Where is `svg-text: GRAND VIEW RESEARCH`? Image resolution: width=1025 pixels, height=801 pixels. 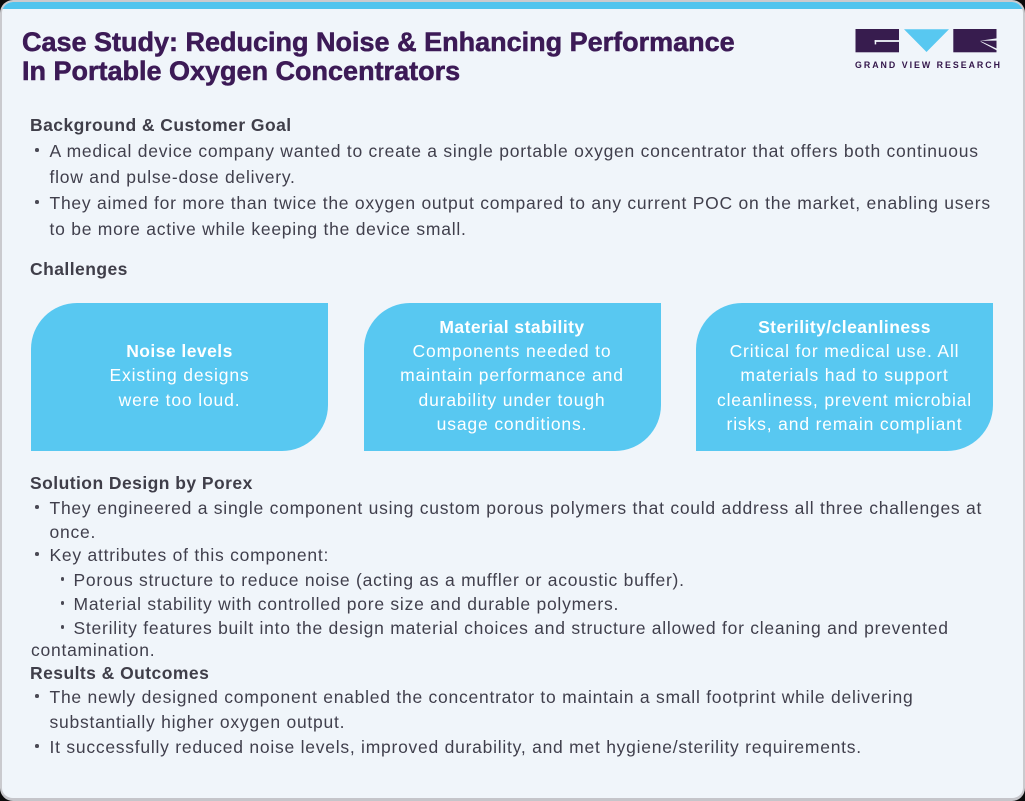
svg-text: GRAND VIEW RESEARCH is located at coordinates (928, 65).